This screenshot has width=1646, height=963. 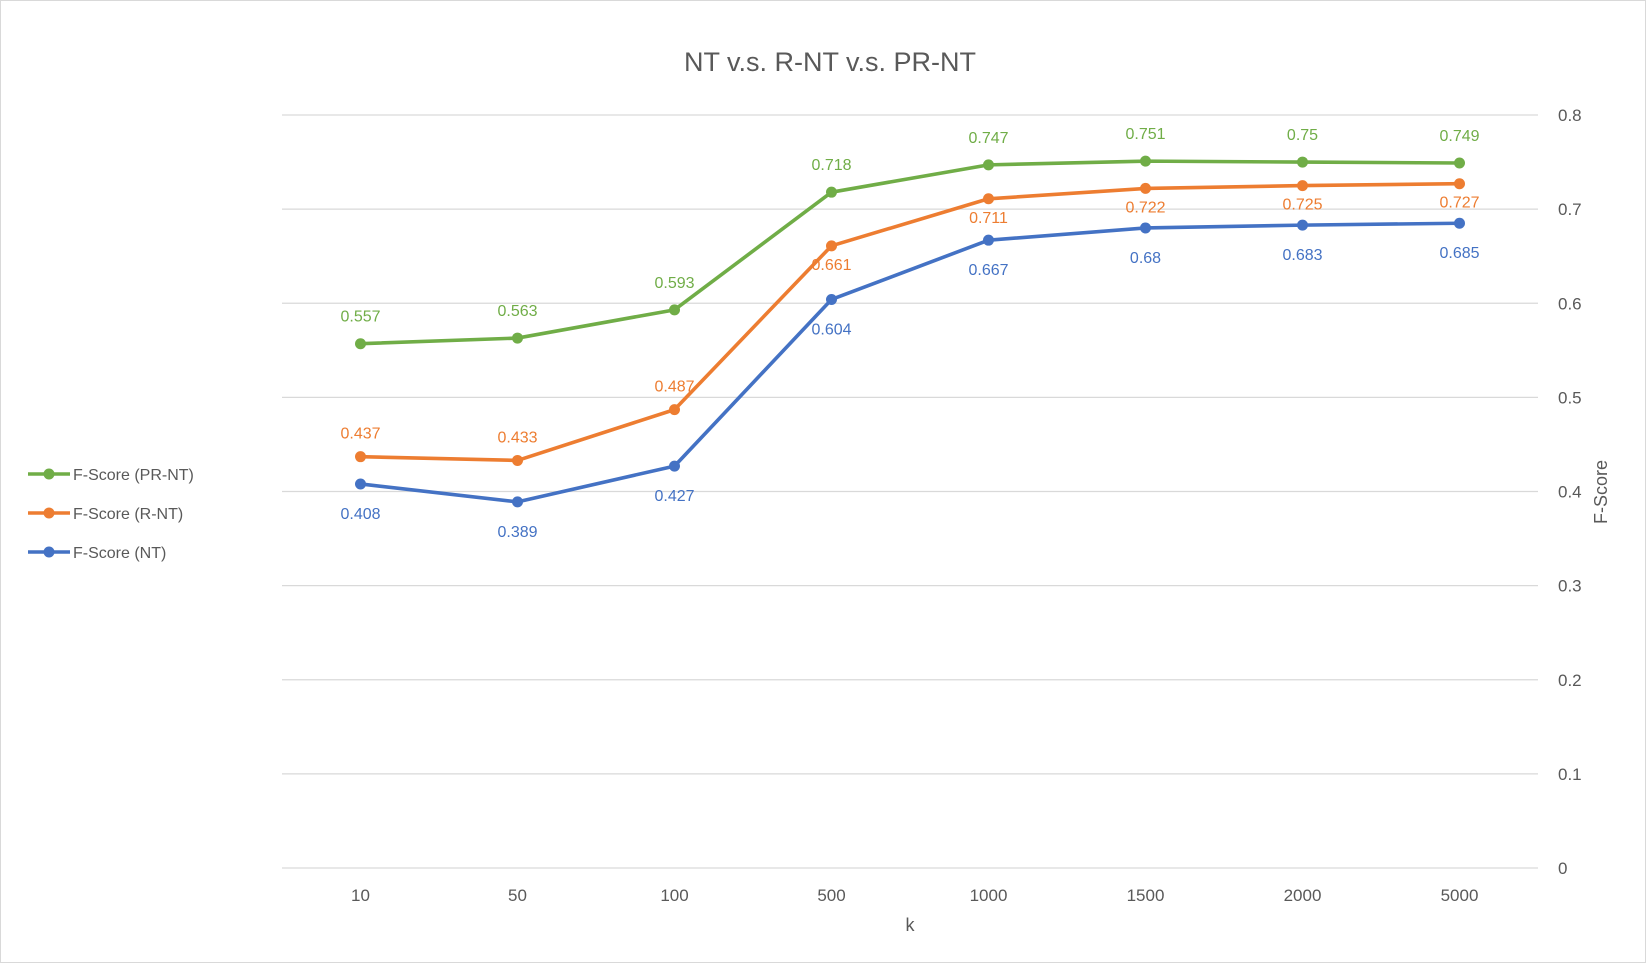 I want to click on data-label: 0.433, so click(x=517, y=437).